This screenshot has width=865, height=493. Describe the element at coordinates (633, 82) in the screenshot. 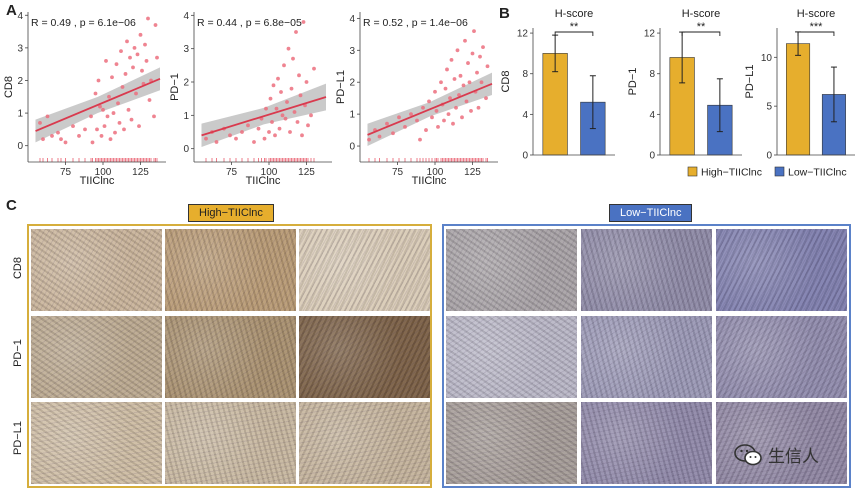

I see `y-axis-label: PD−1` at that location.